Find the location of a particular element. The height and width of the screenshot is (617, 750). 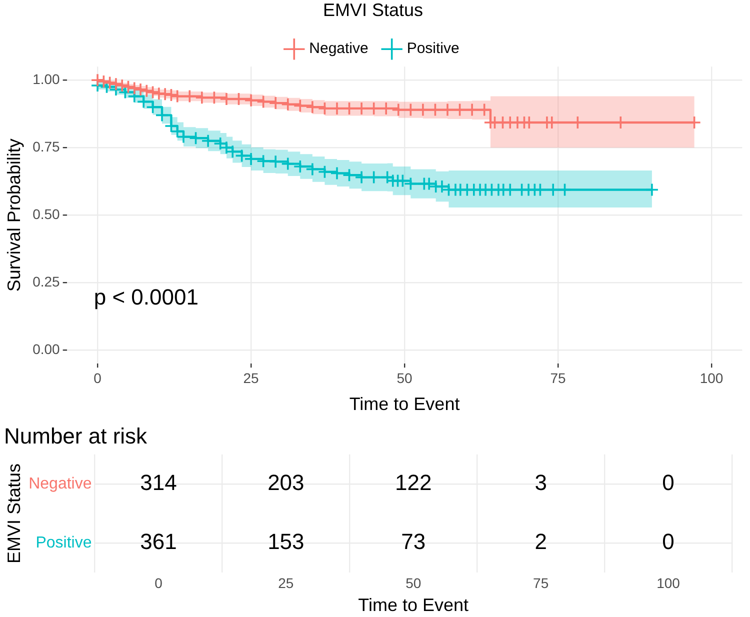

y-axis-title: Survival Probability is located at coordinates (14, 215).